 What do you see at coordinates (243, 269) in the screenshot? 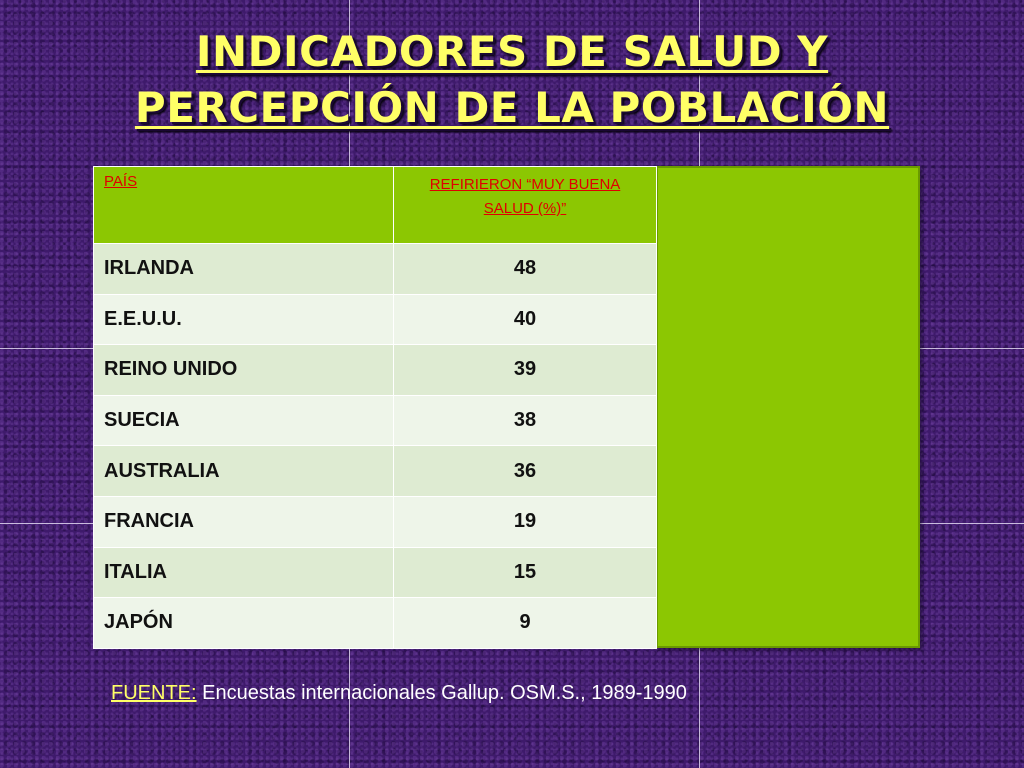
I see `country-cell: IRLANDA` at bounding box center [243, 269].